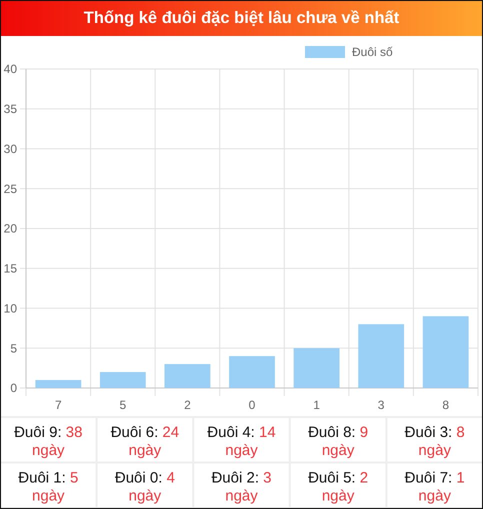 This screenshot has height=509, width=483. Describe the element at coordinates (14, 388) in the screenshot. I see `y-tick-label: 0` at that location.